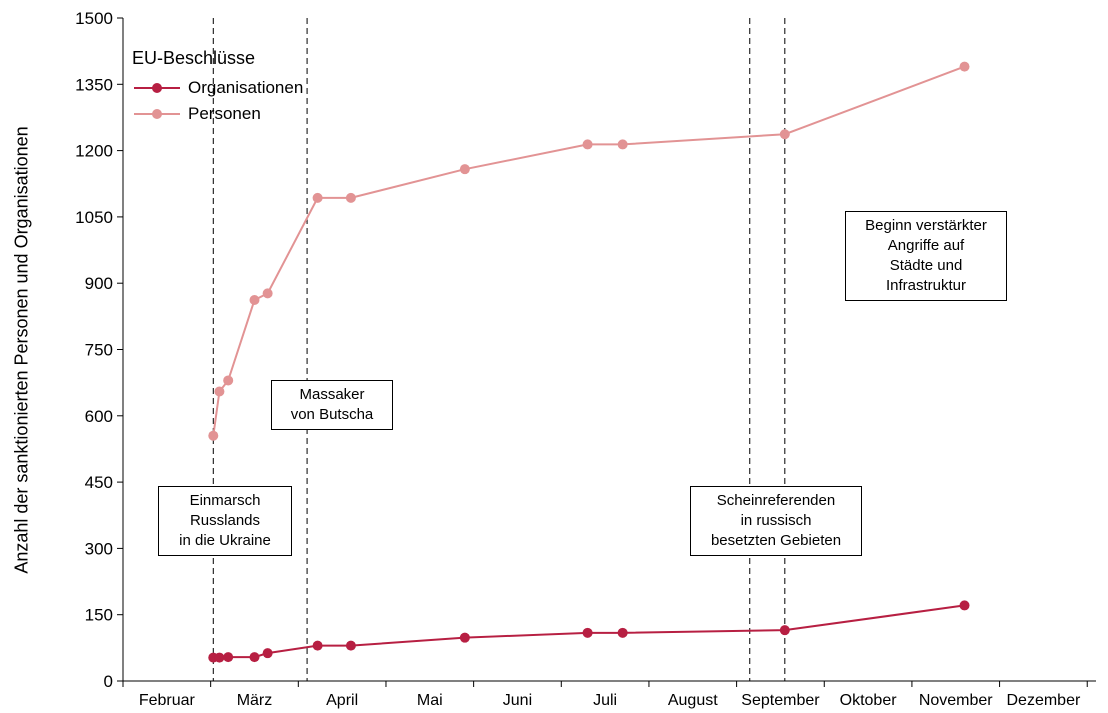 The height and width of the screenshot is (713, 1108). What do you see at coordinates (517, 700) in the screenshot?
I see `x-tick-label: Juni` at bounding box center [517, 700].